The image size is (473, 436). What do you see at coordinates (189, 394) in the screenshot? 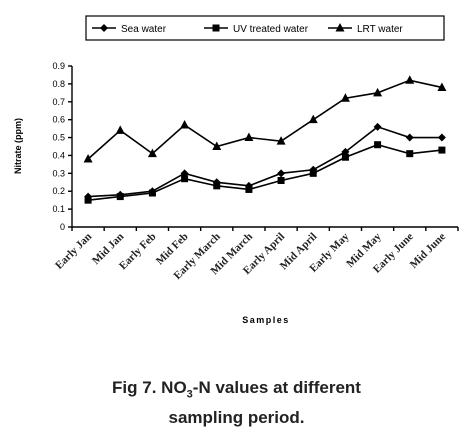
I see `caption-subscript: 3` at bounding box center [189, 394].